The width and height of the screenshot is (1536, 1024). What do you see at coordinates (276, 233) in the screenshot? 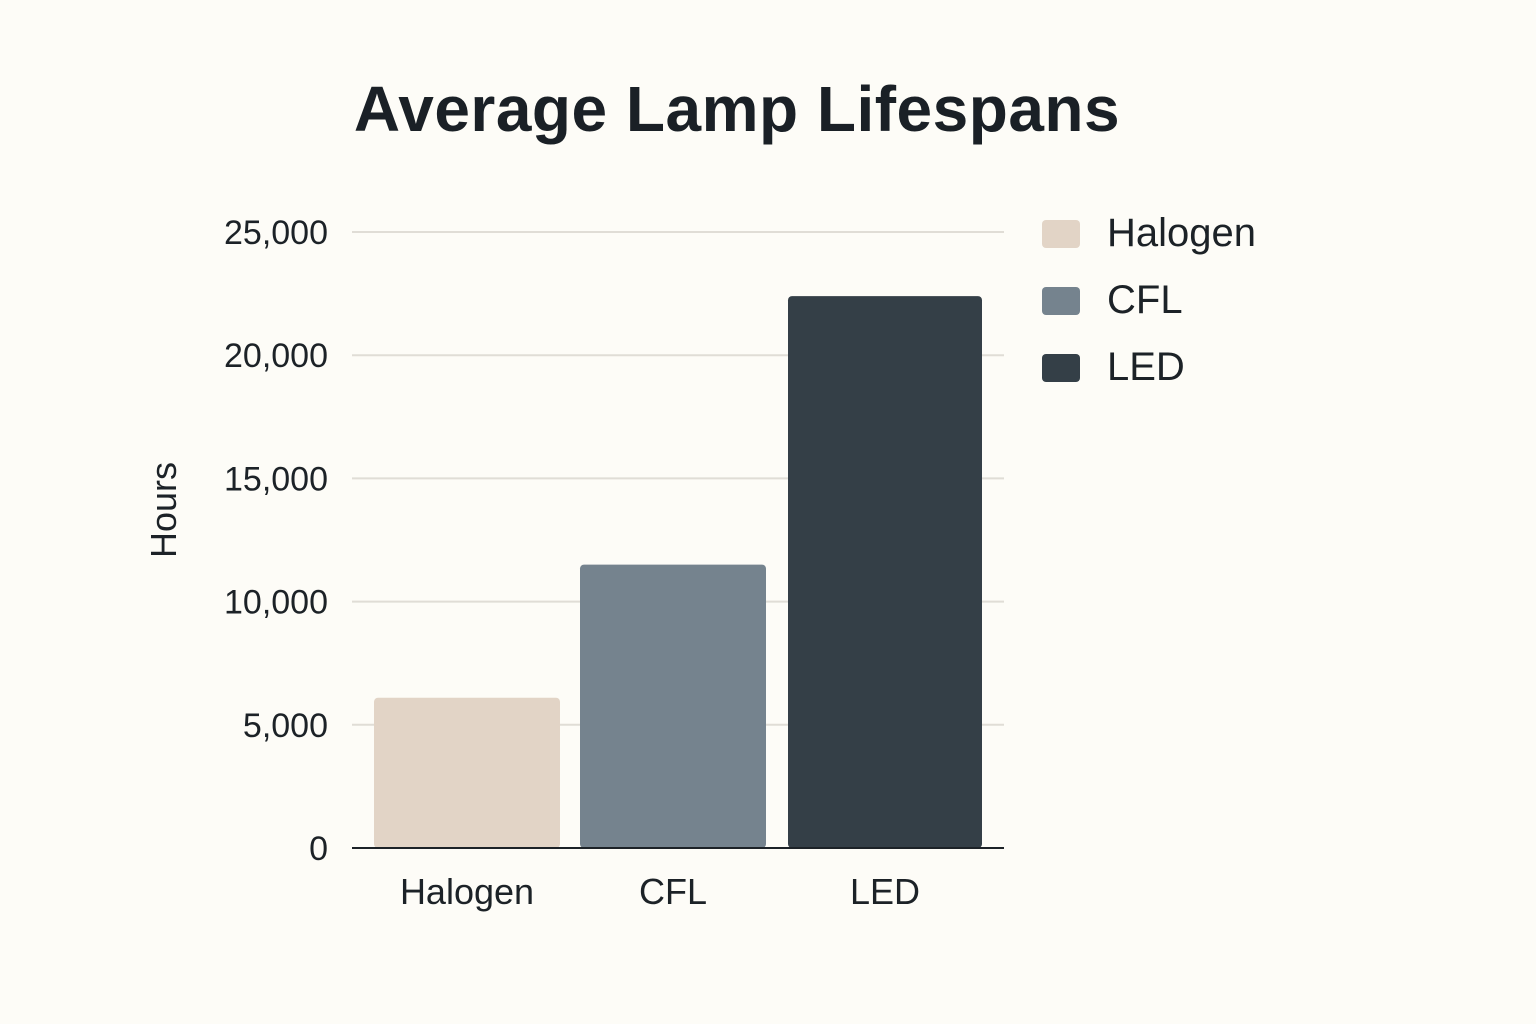
I see `y-tick-label: 25,000` at bounding box center [276, 233].